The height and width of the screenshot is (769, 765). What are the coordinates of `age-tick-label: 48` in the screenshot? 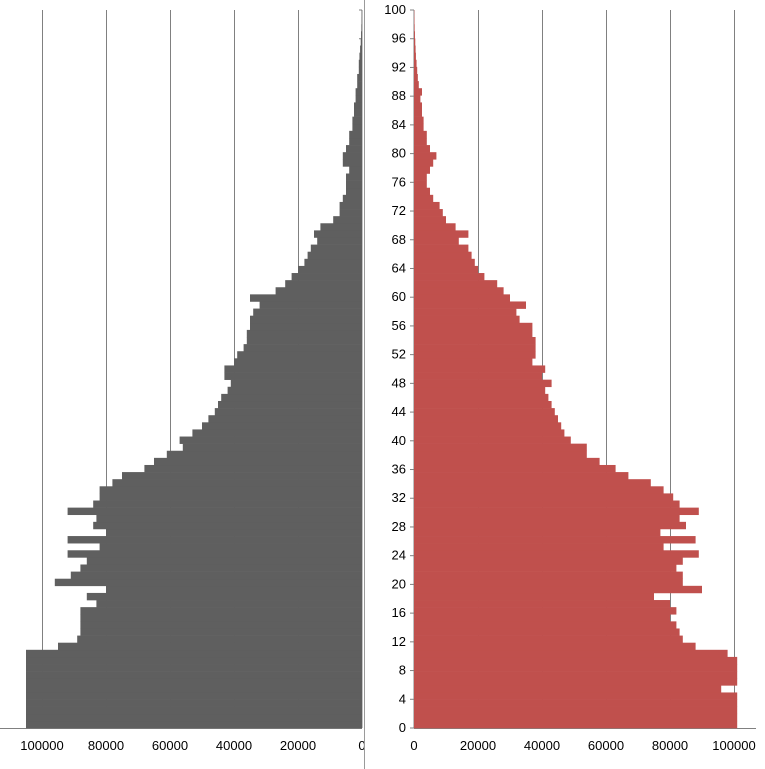 It's located at (399, 382).